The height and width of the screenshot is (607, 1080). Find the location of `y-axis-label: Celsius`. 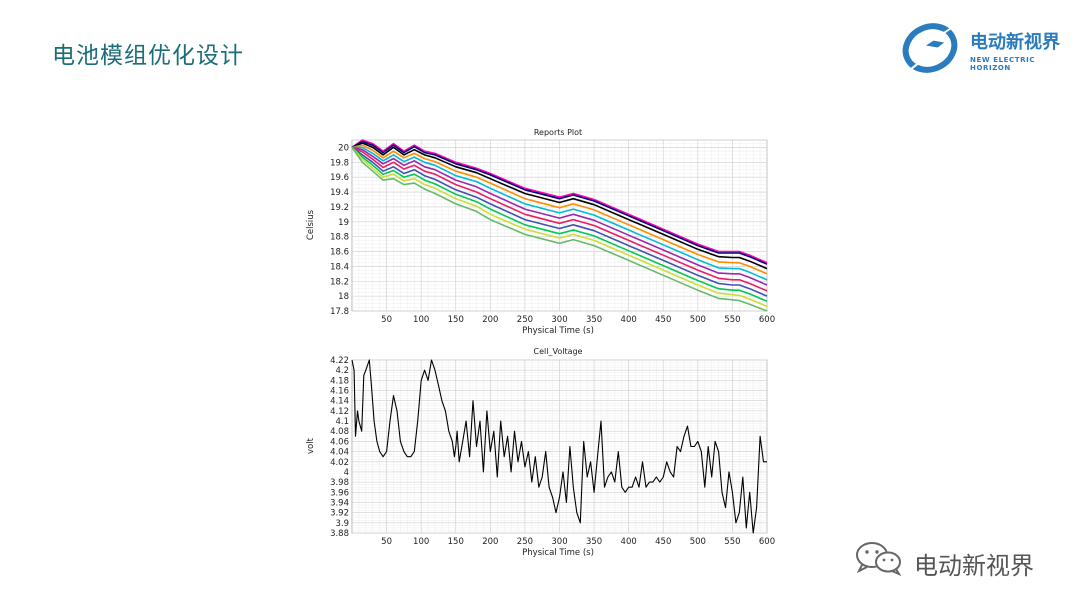

y-axis-label: Celsius is located at coordinates (311, 224).